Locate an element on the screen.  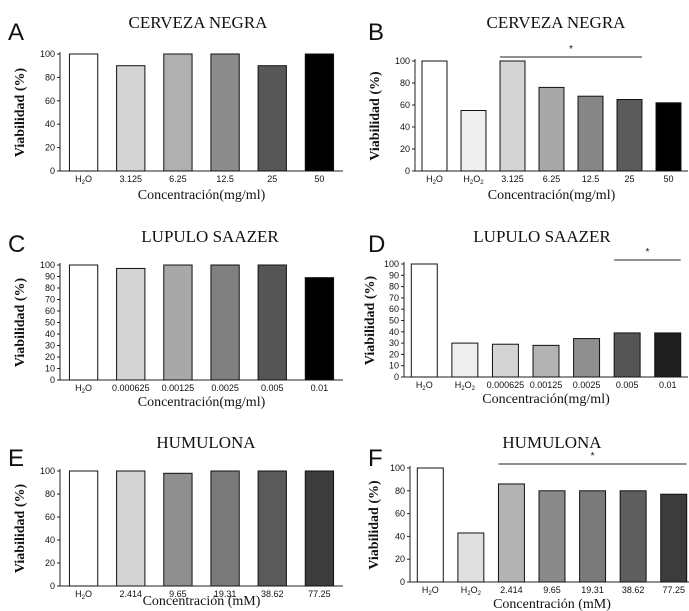
panel-label: F is located at coordinates (375, 458).